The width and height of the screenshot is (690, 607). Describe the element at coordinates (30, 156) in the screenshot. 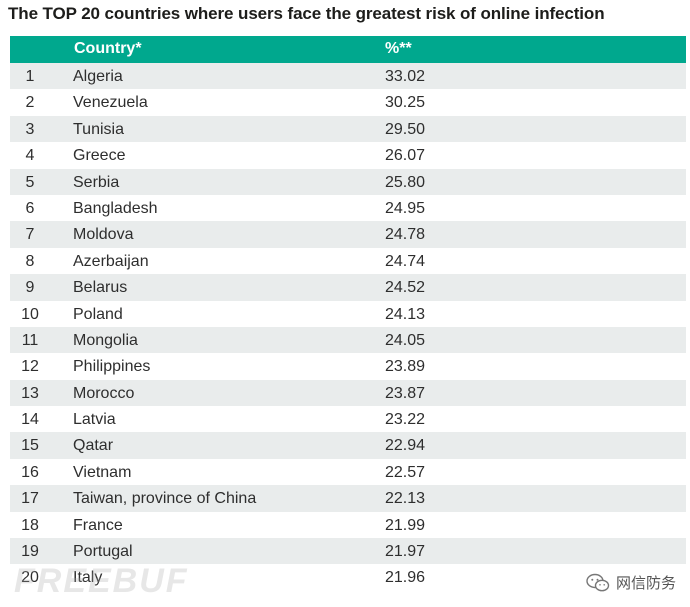

I see `rank-cell: 4` at that location.